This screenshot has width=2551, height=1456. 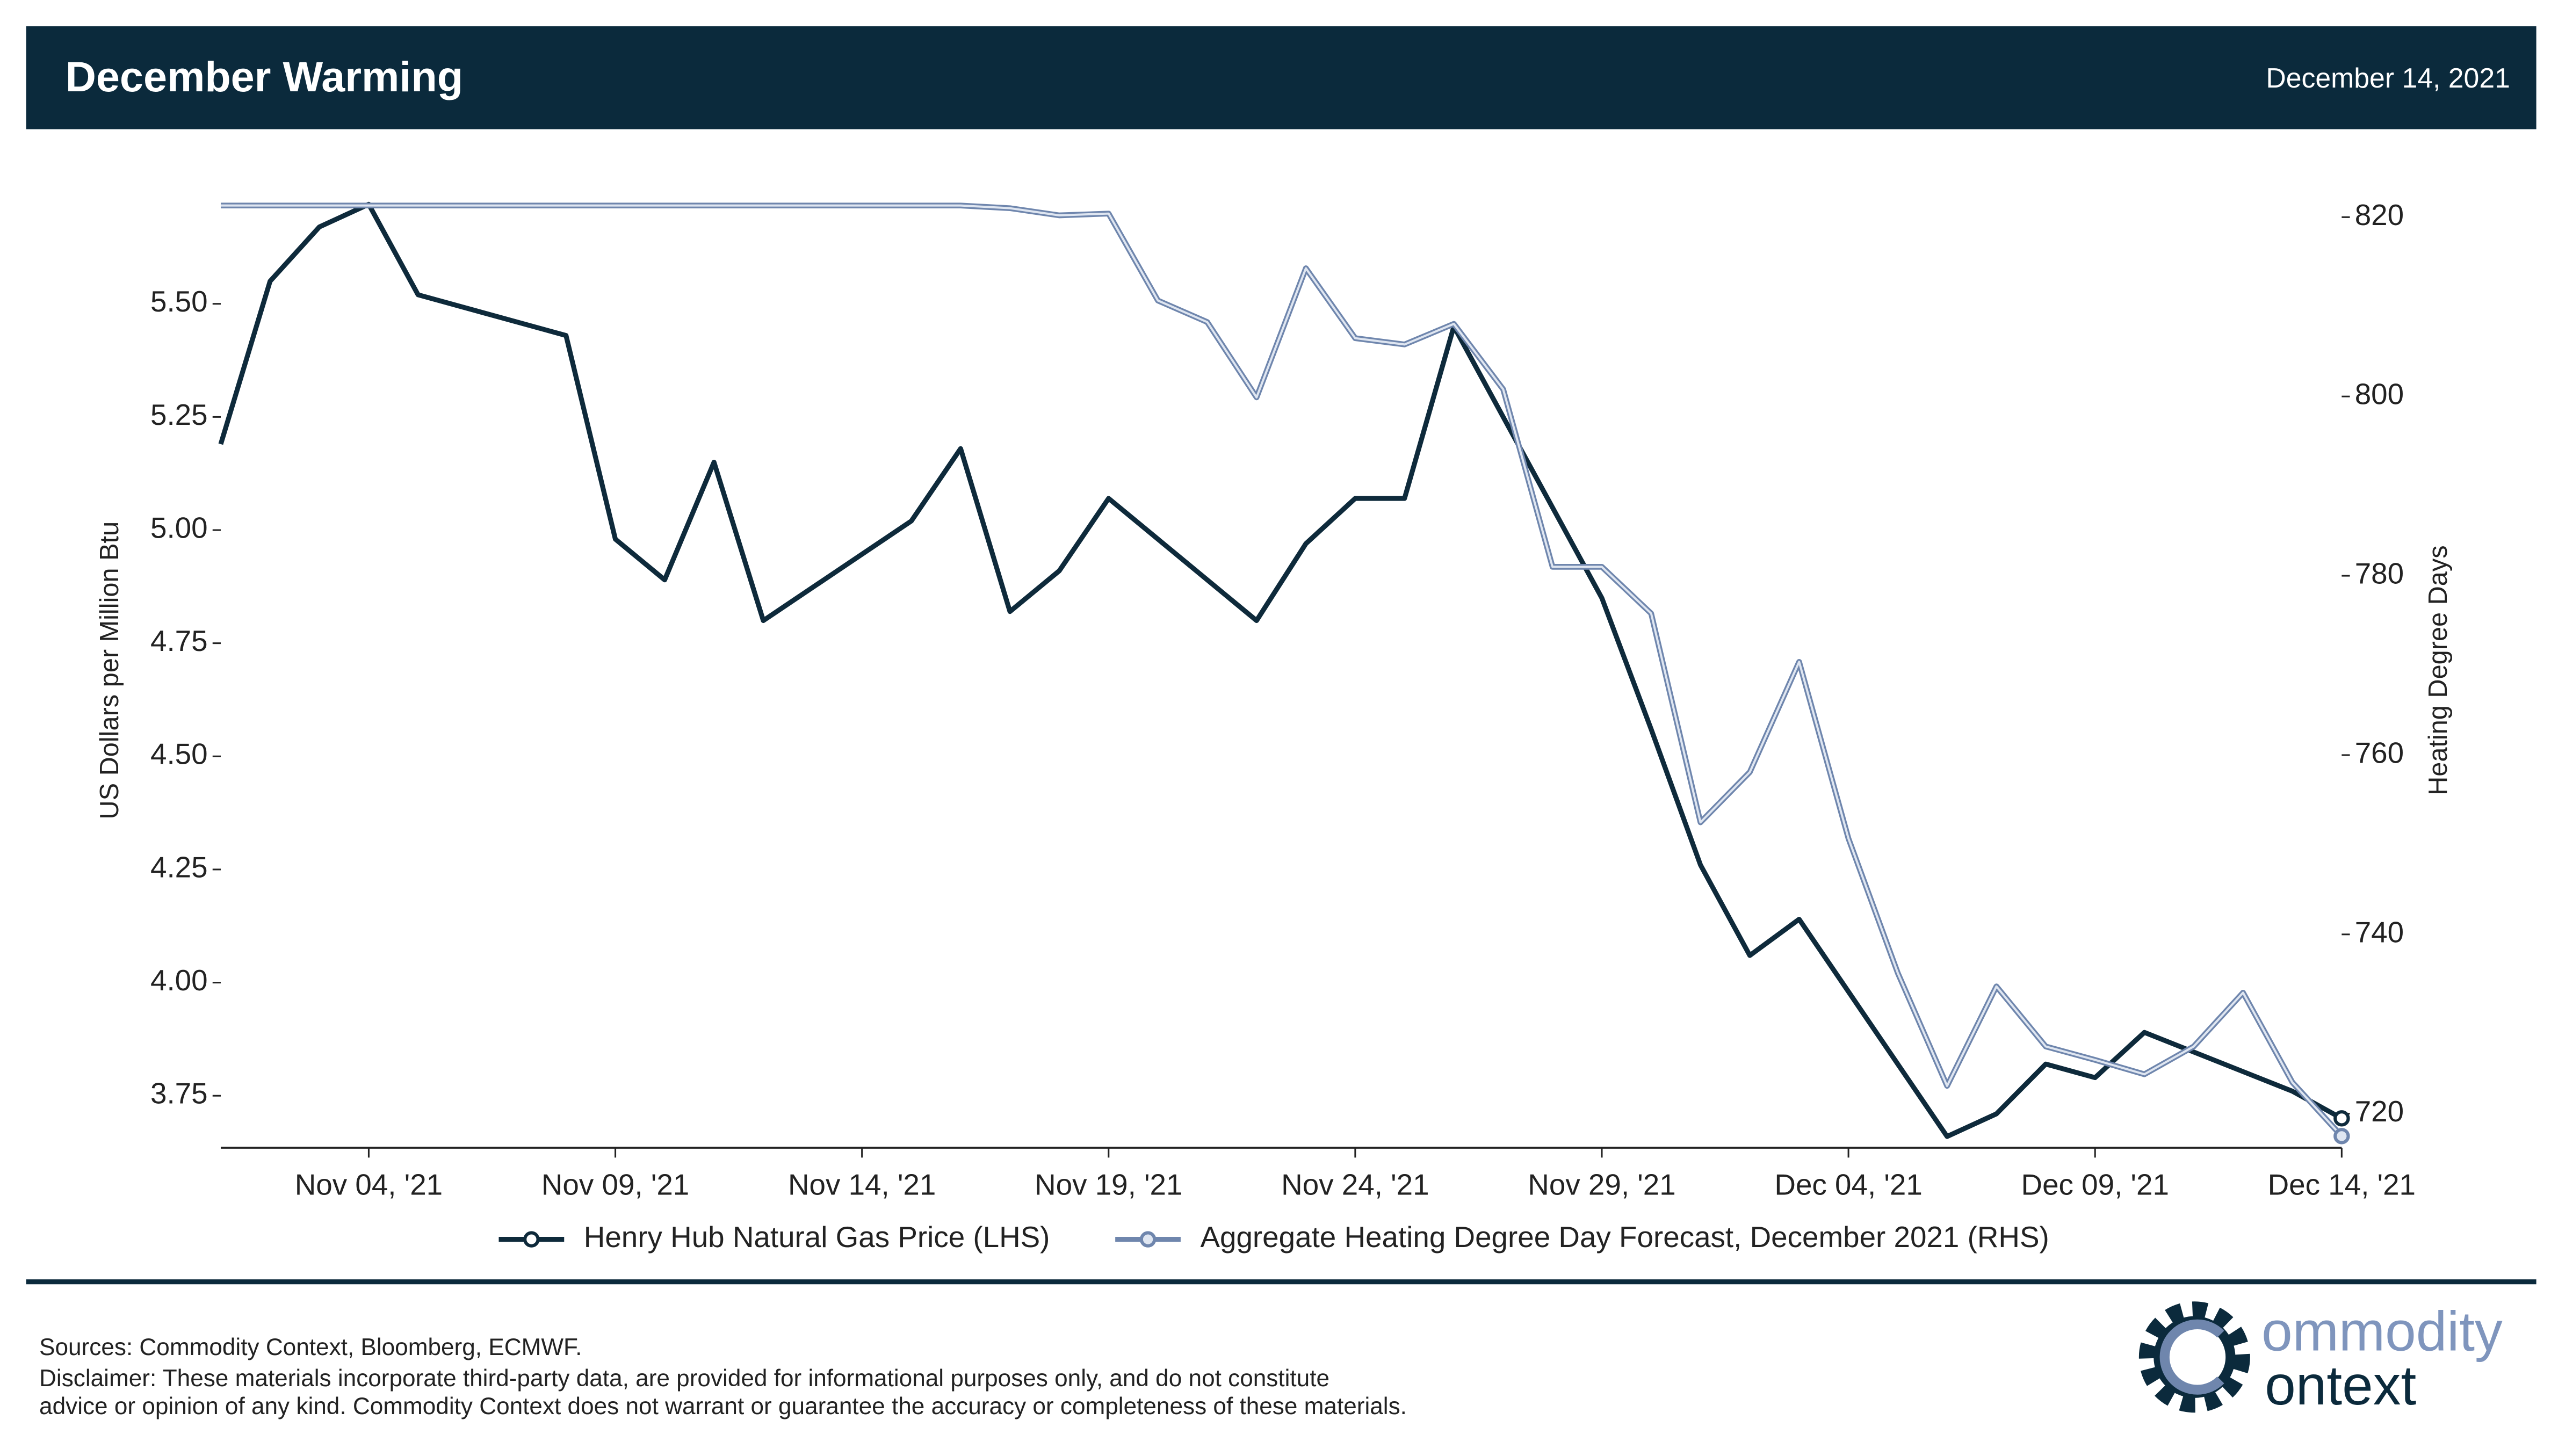 What do you see at coordinates (264, 76) in the screenshot?
I see `chart-title: December Warming` at bounding box center [264, 76].